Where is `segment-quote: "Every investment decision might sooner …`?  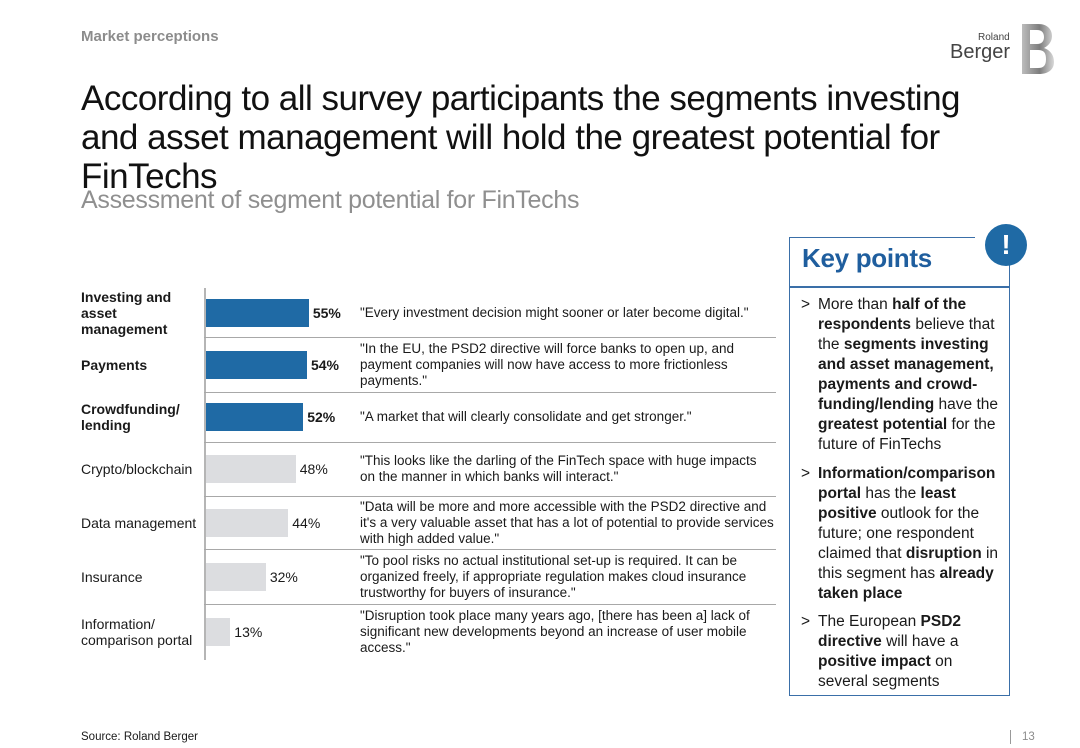 segment-quote: "Every investment decision might sooner … is located at coordinates (554, 312).